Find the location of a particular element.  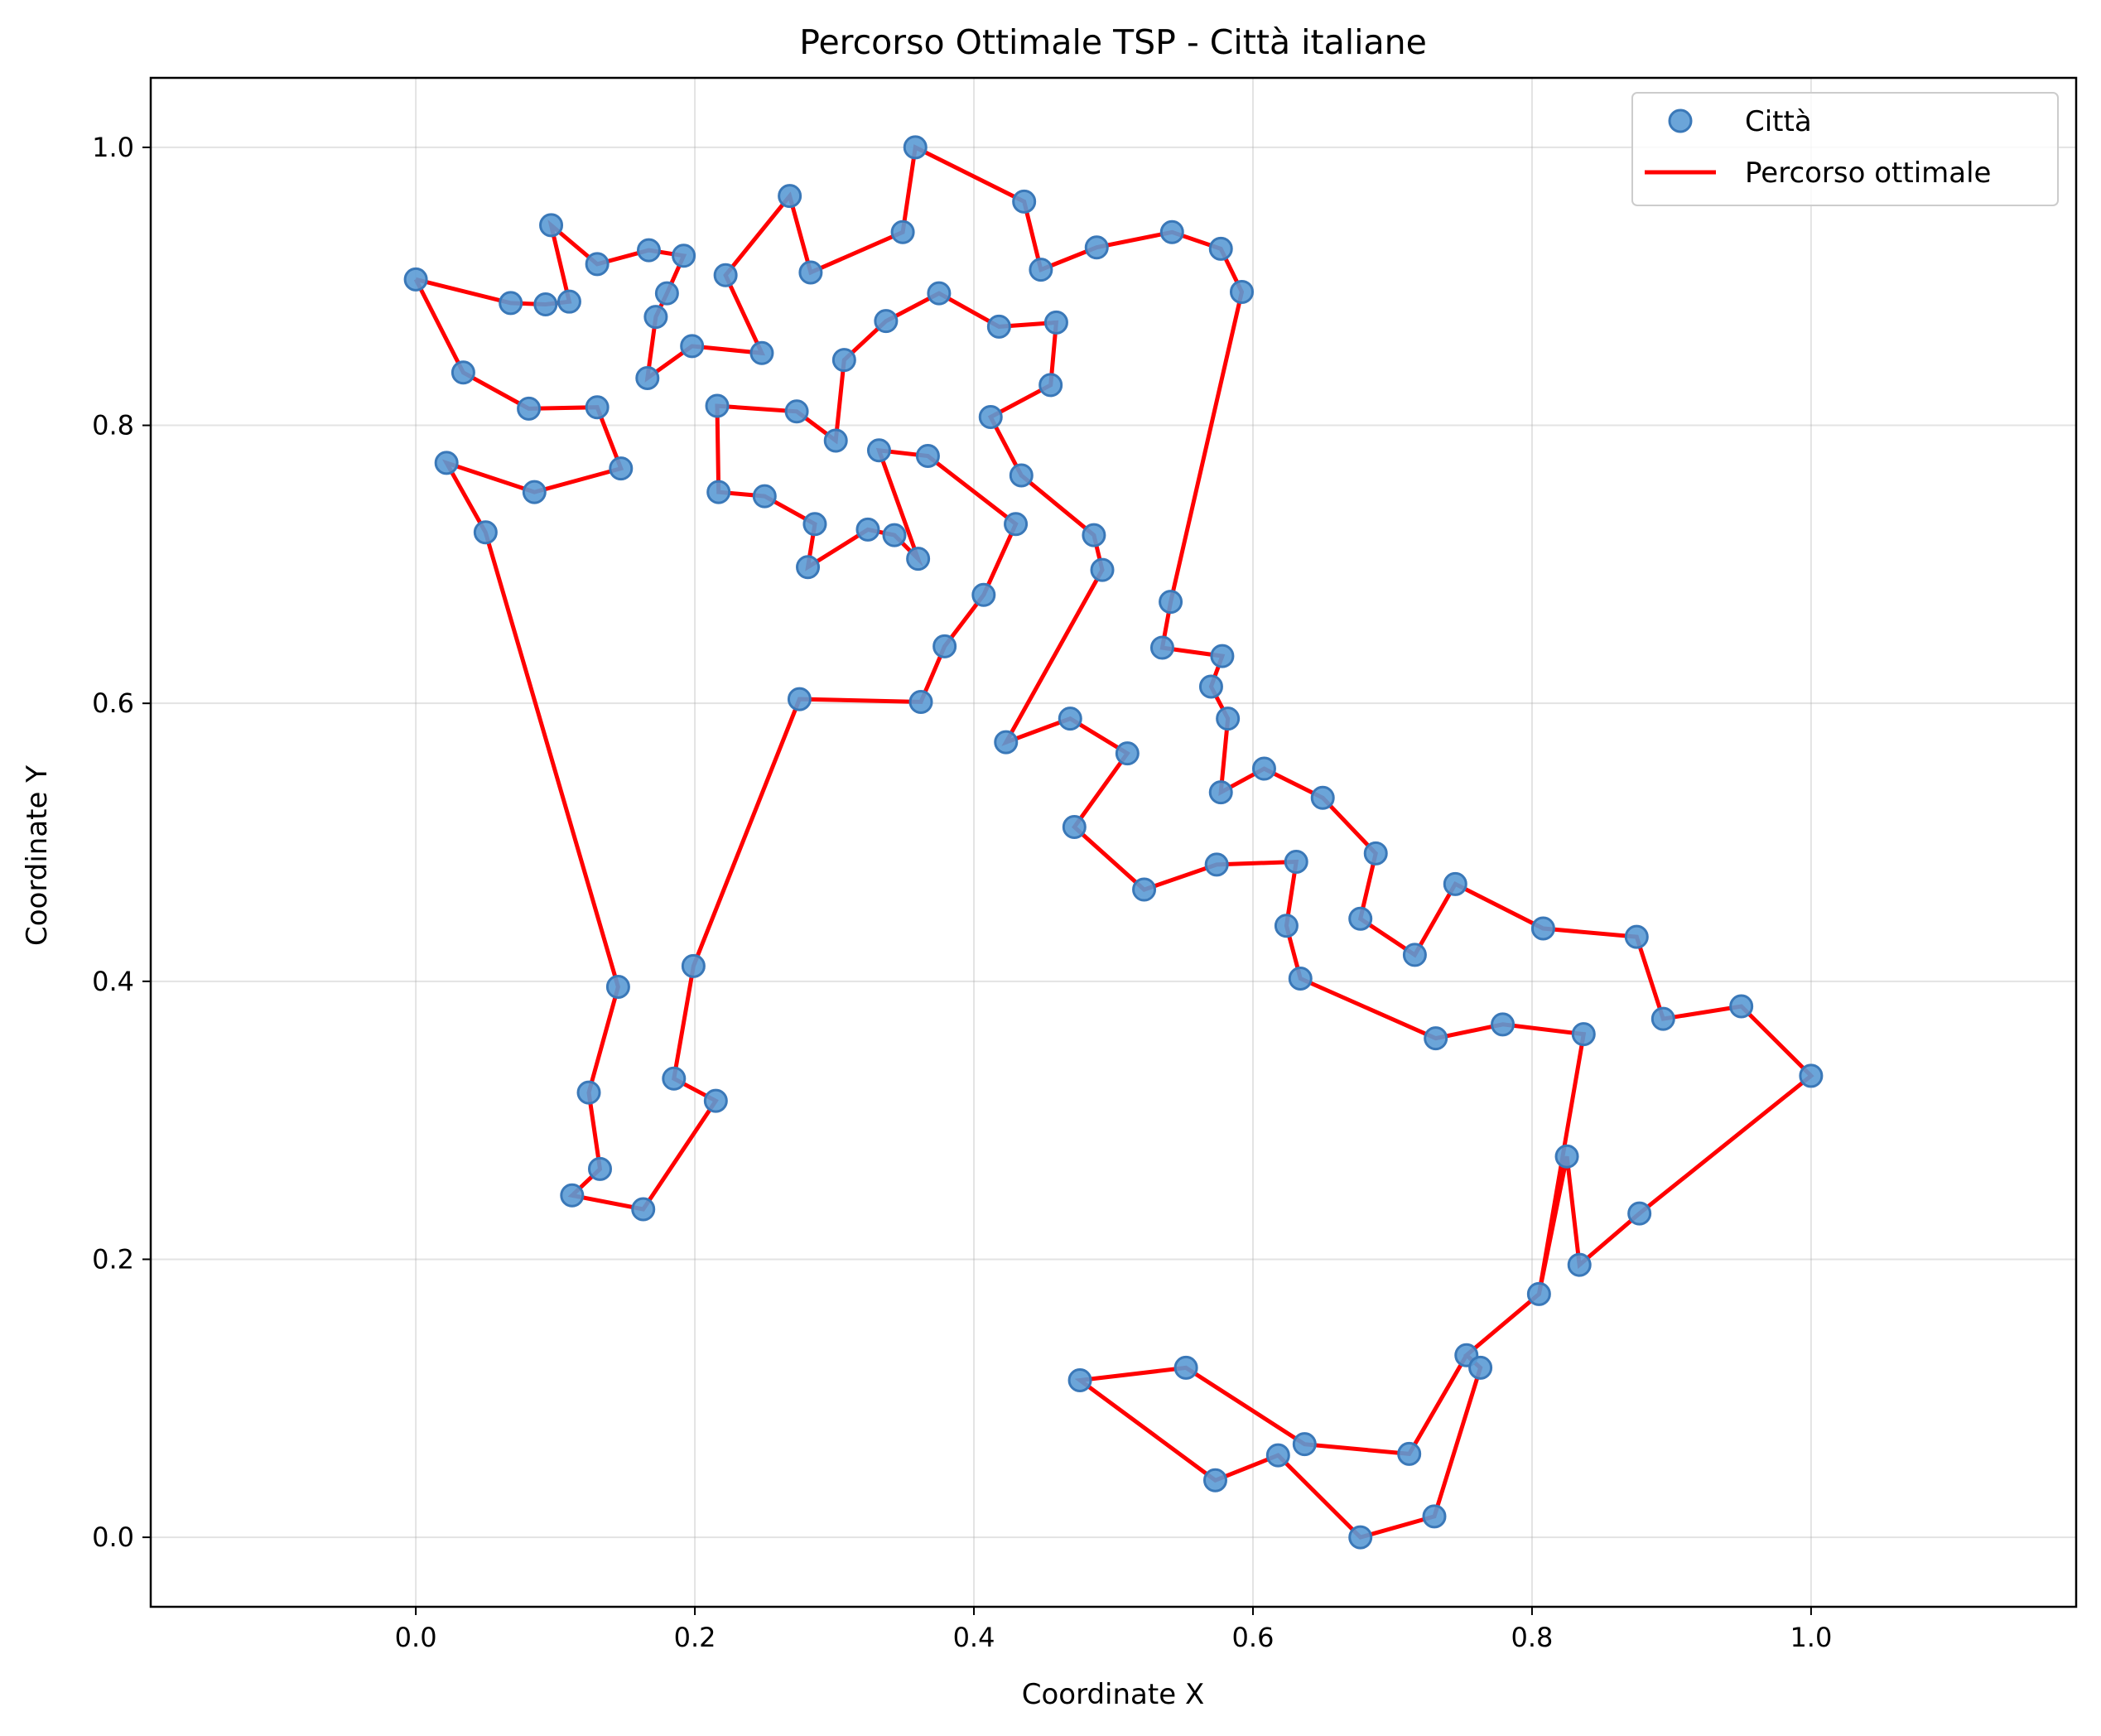

x-tick-label: 0.0 is located at coordinates (416, 1638).